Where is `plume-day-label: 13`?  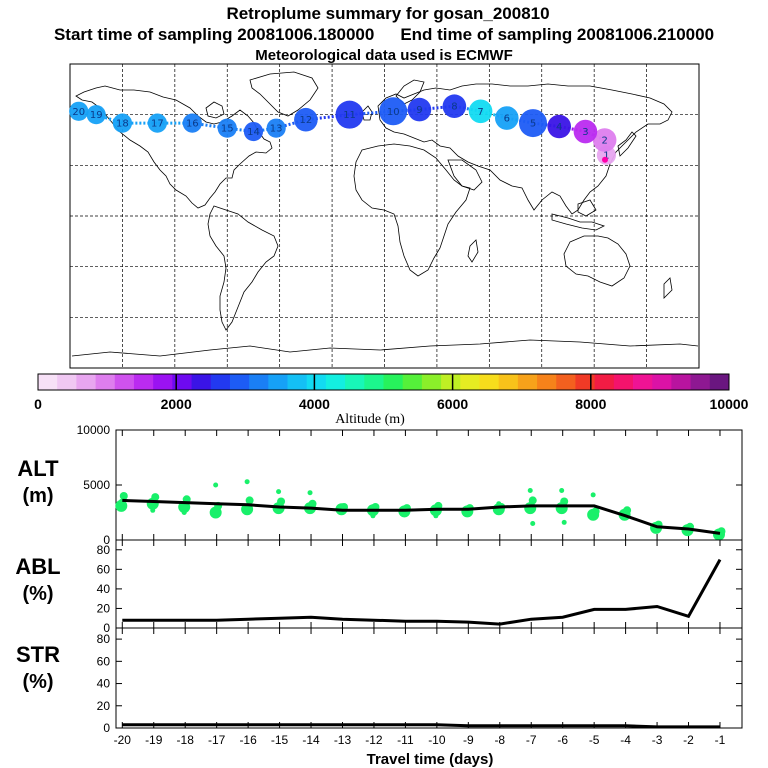 plume-day-label: 13 is located at coordinates (276, 129).